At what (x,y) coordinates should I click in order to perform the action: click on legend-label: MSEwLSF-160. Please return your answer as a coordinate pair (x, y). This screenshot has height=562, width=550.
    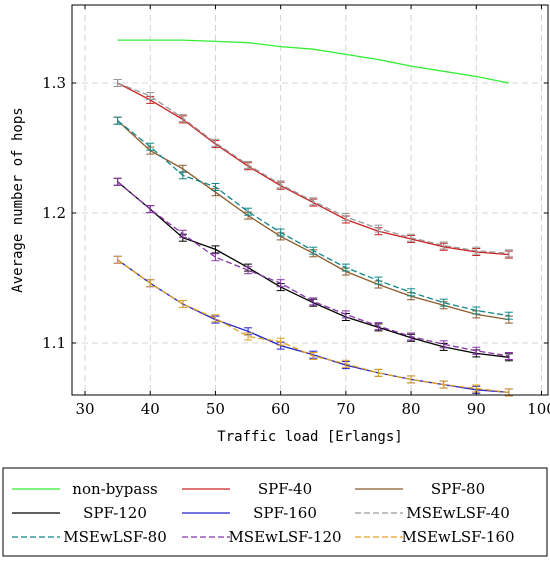
    Looking at the image, I should click on (457, 537).